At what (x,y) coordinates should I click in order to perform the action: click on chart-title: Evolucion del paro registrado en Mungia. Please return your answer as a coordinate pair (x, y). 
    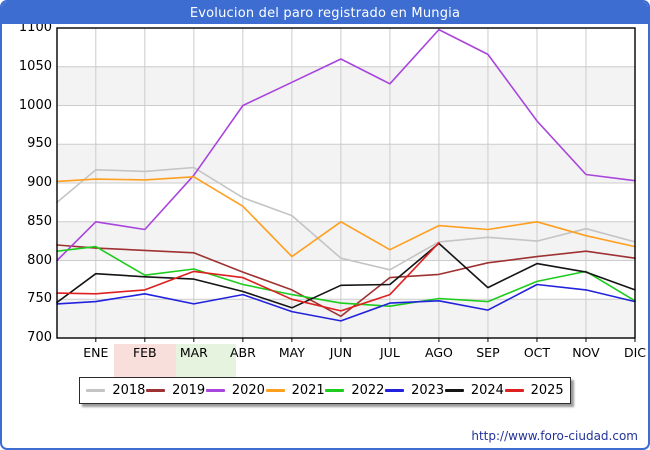
    Looking at the image, I should click on (325, 13).